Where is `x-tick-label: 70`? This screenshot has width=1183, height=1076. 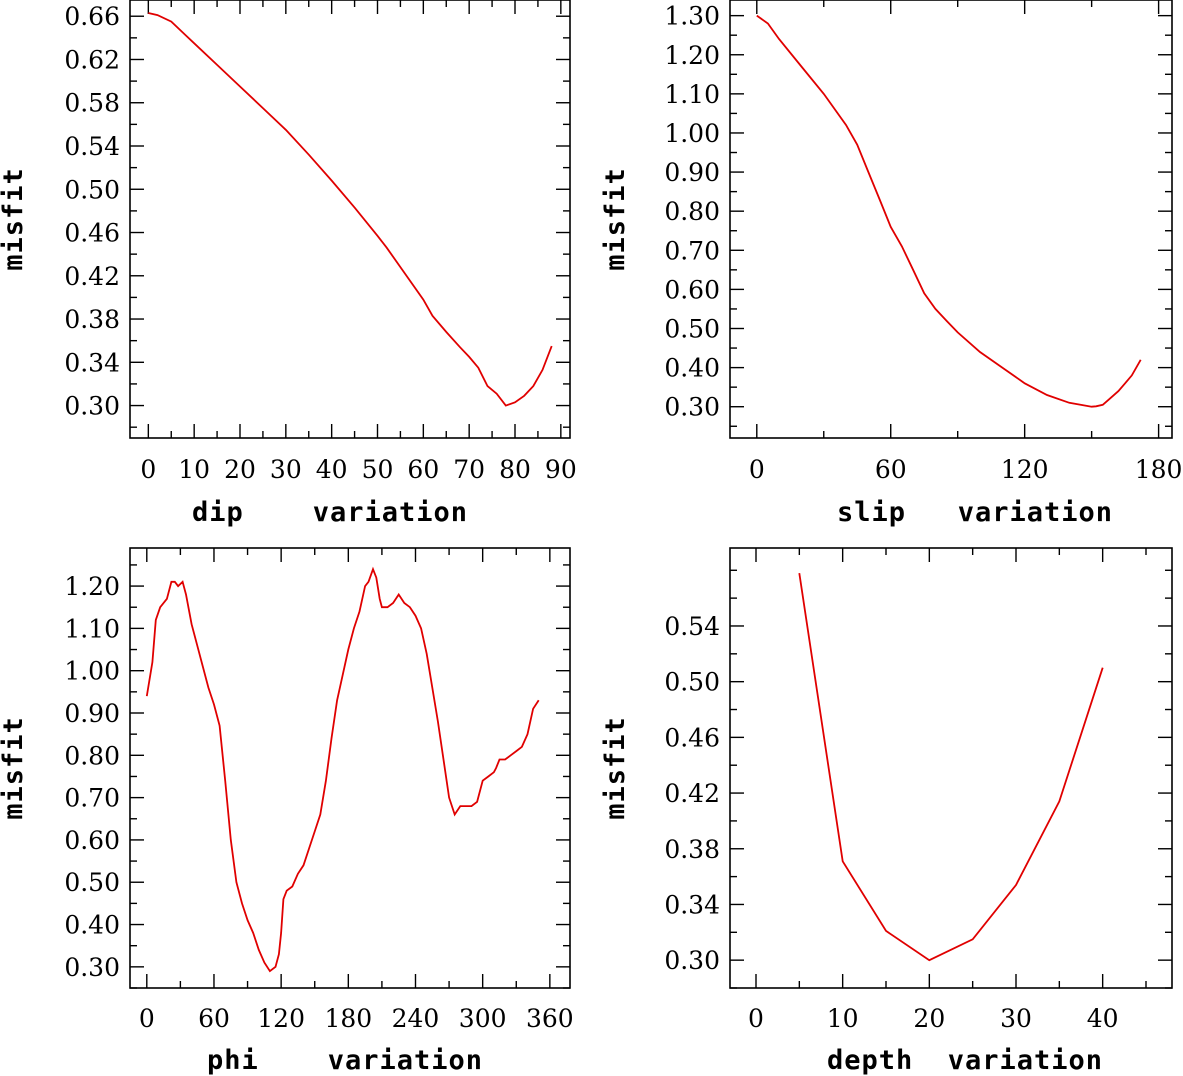 x-tick-label: 70 is located at coordinates (469, 469).